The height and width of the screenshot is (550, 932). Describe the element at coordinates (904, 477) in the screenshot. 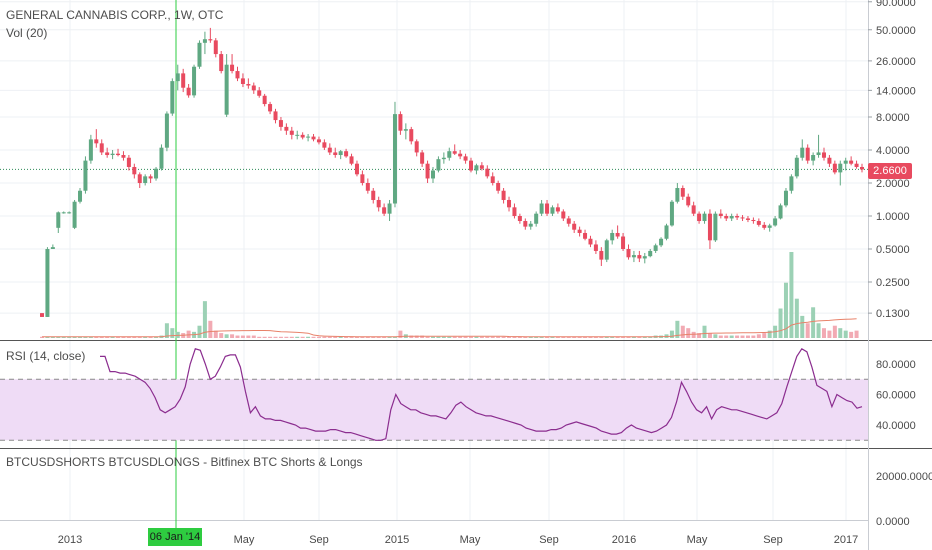

I see `btc-axis-label: 20000.0000` at that location.